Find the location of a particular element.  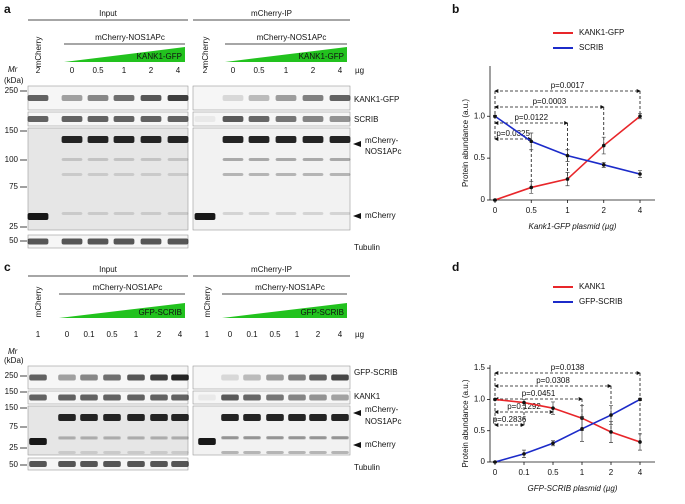

panel-letter: d is located at coordinates (455, 267).